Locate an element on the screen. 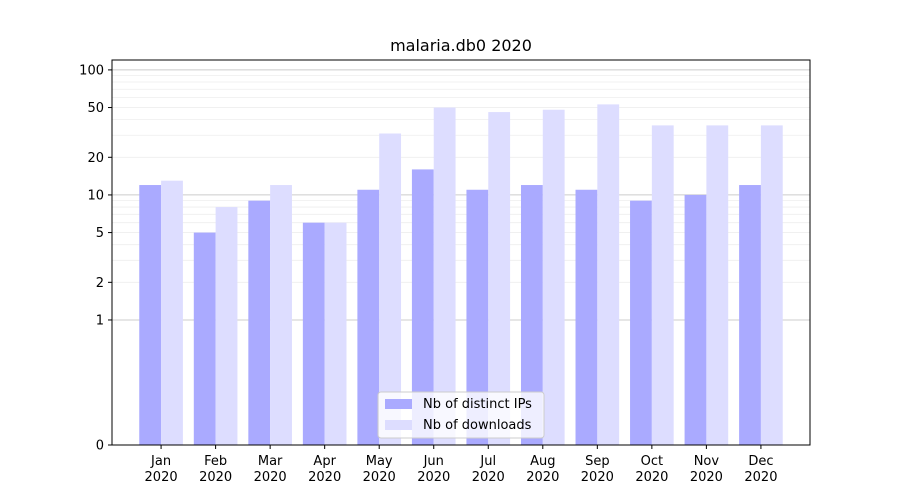  chart-title: malaria.db0 2020 is located at coordinates (461, 45).